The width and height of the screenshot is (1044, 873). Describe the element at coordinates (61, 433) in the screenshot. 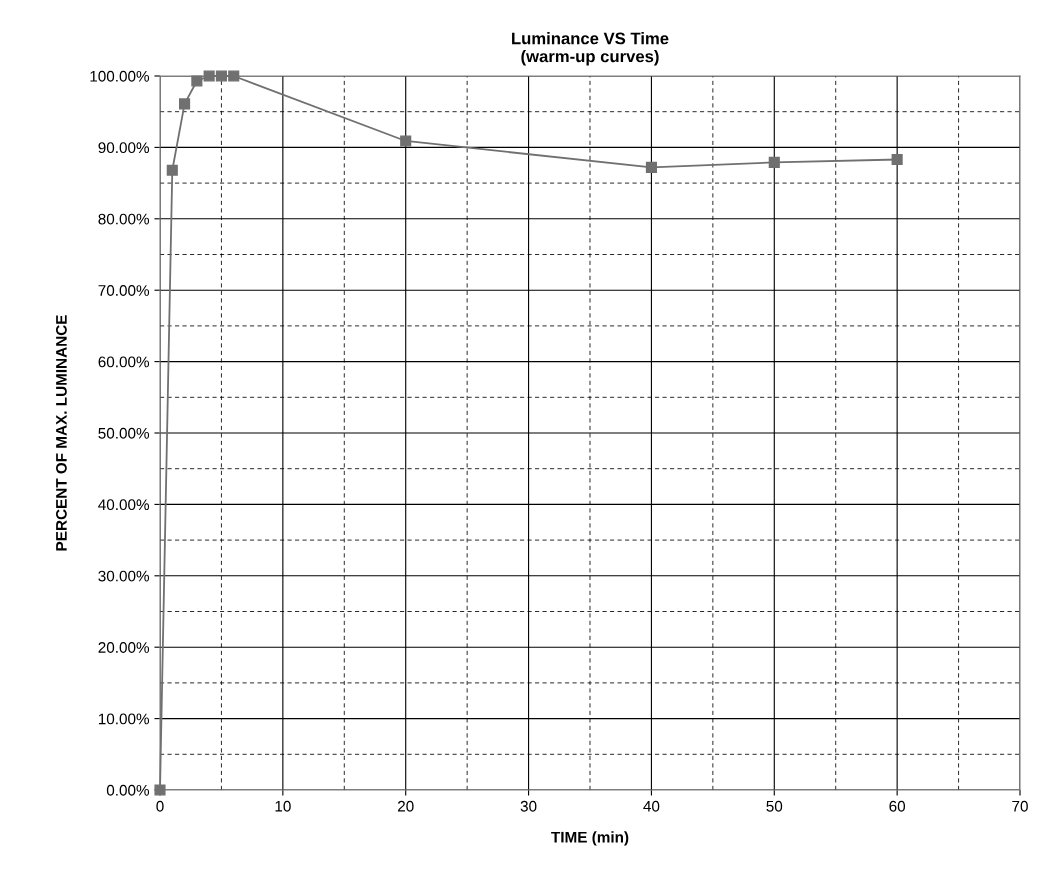

I see `y-axis-title: PERCENT OF MAX. LUMINANCE` at that location.